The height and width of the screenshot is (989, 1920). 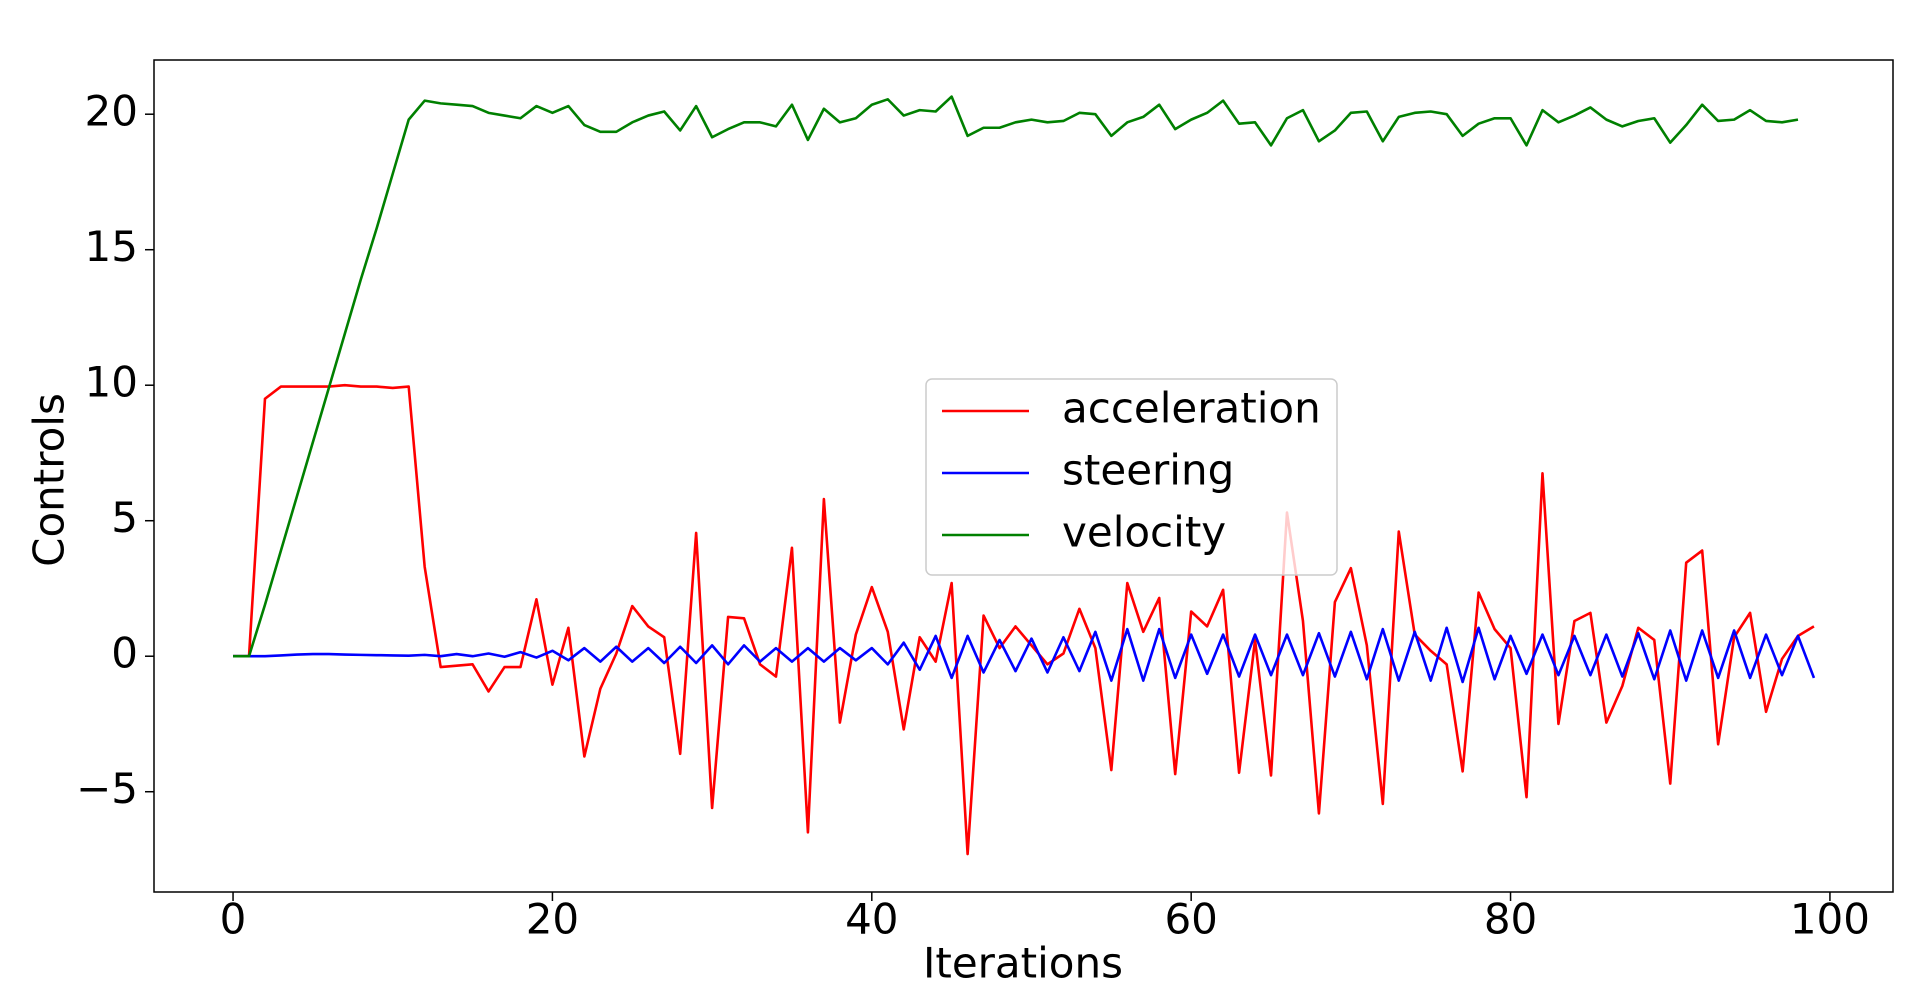 I want to click on x-tick-label: 60, so click(x=1190, y=919).